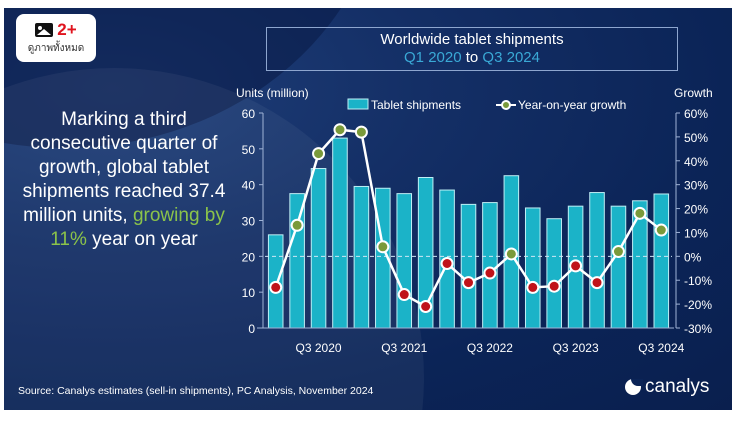 The image size is (736, 422). Describe the element at coordinates (358, 104) in the screenshot. I see `legend-bar-swatch` at that location.